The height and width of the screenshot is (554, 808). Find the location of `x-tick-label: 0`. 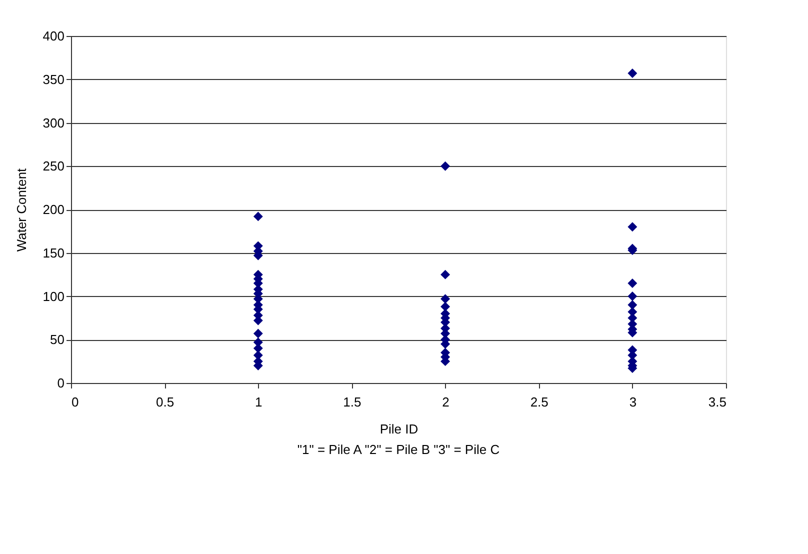

x-tick-label: 0 is located at coordinates (75, 402).